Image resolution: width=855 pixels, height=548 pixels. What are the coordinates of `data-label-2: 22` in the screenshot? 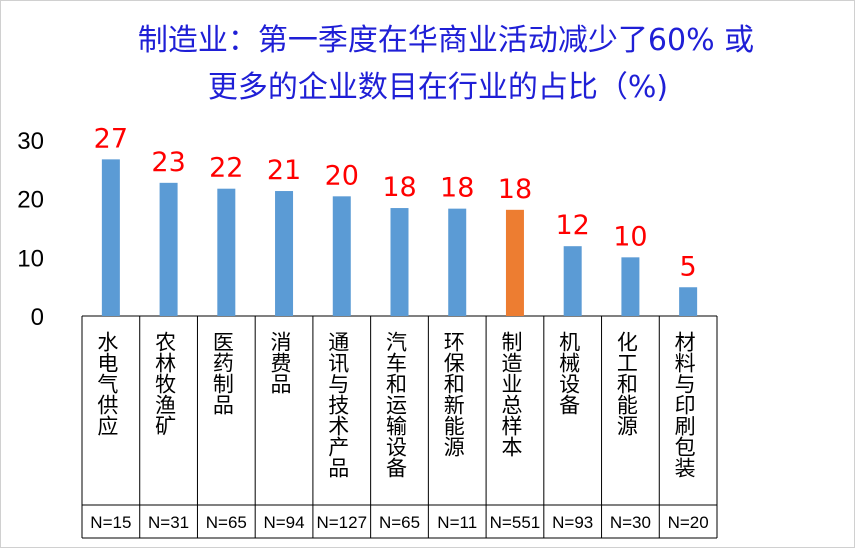 It's located at (226, 168).